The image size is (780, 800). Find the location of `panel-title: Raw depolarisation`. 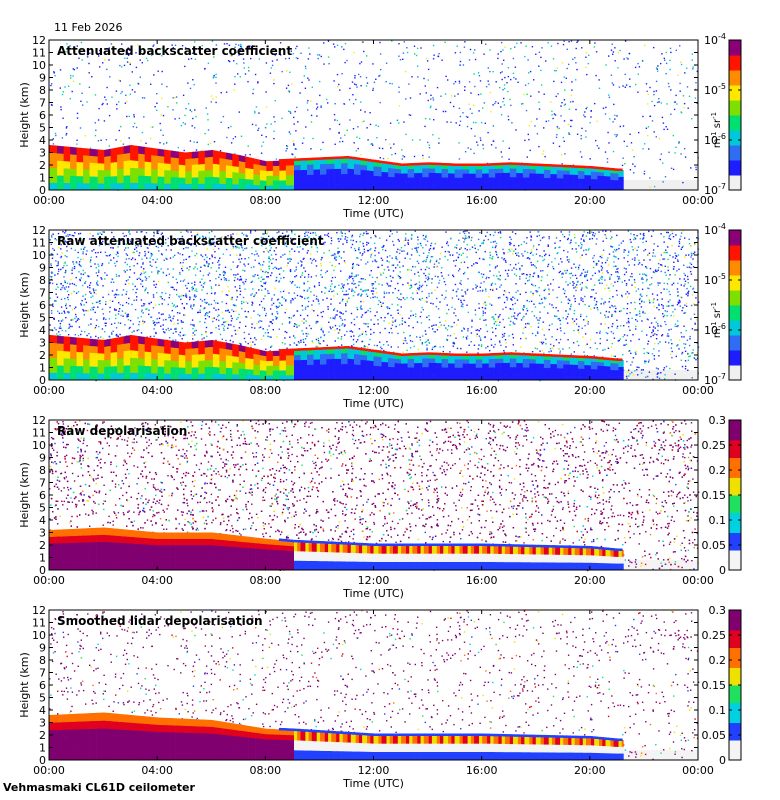

panel-title: Raw depolarisation is located at coordinates (122, 431).